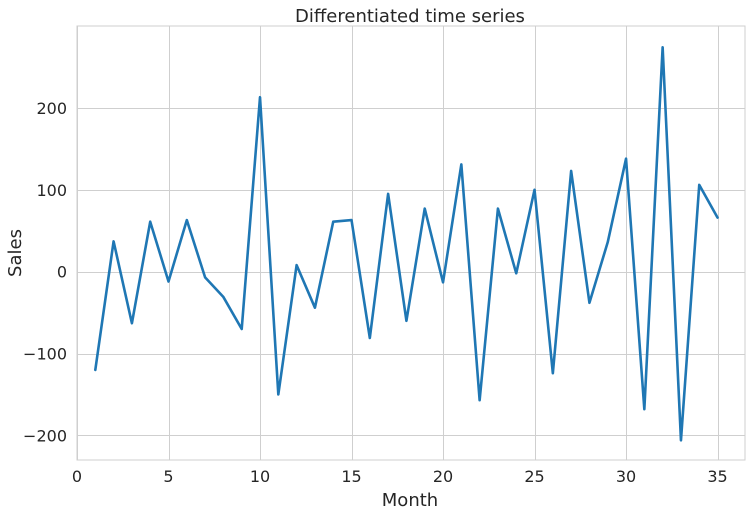 The height and width of the screenshot is (515, 752). I want to click on y-tick-labels: −200 −100 0 100 200, so click(45, 272).